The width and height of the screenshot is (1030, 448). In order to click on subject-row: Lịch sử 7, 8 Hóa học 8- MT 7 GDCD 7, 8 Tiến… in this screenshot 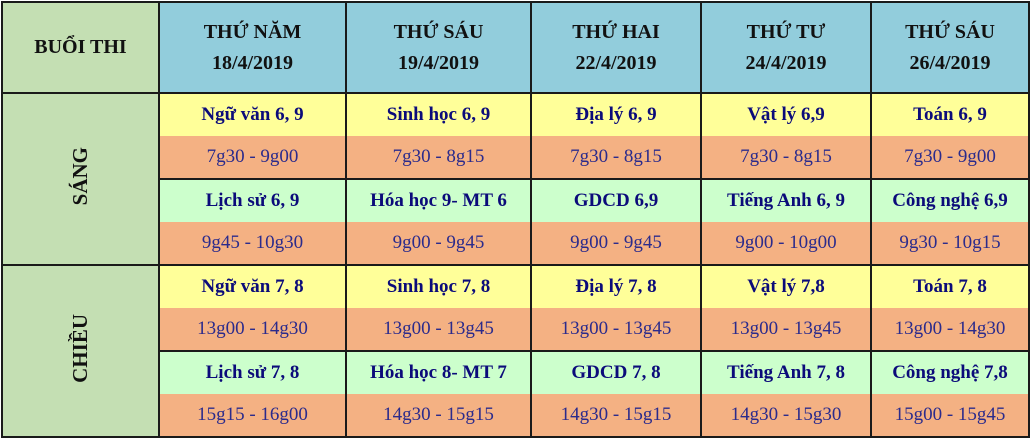, I will do `click(516, 372)`.